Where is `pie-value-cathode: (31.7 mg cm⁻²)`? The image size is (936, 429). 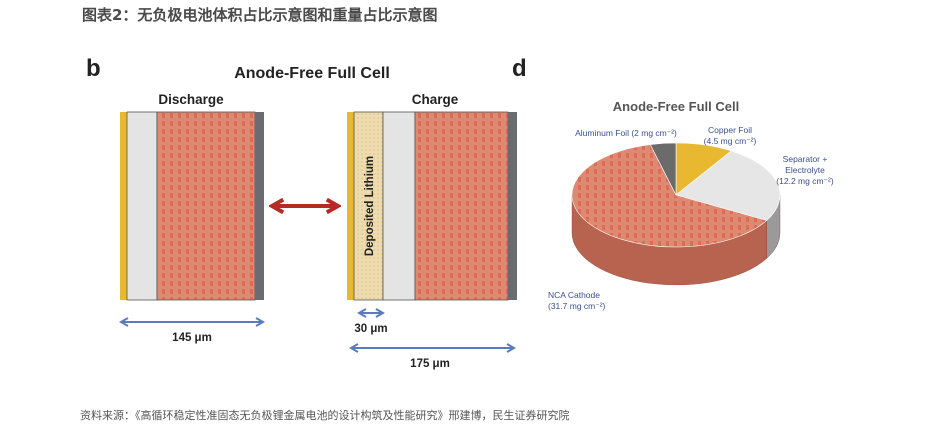
pie-value-cathode: (31.7 mg cm⁻²) is located at coordinates (577, 306).